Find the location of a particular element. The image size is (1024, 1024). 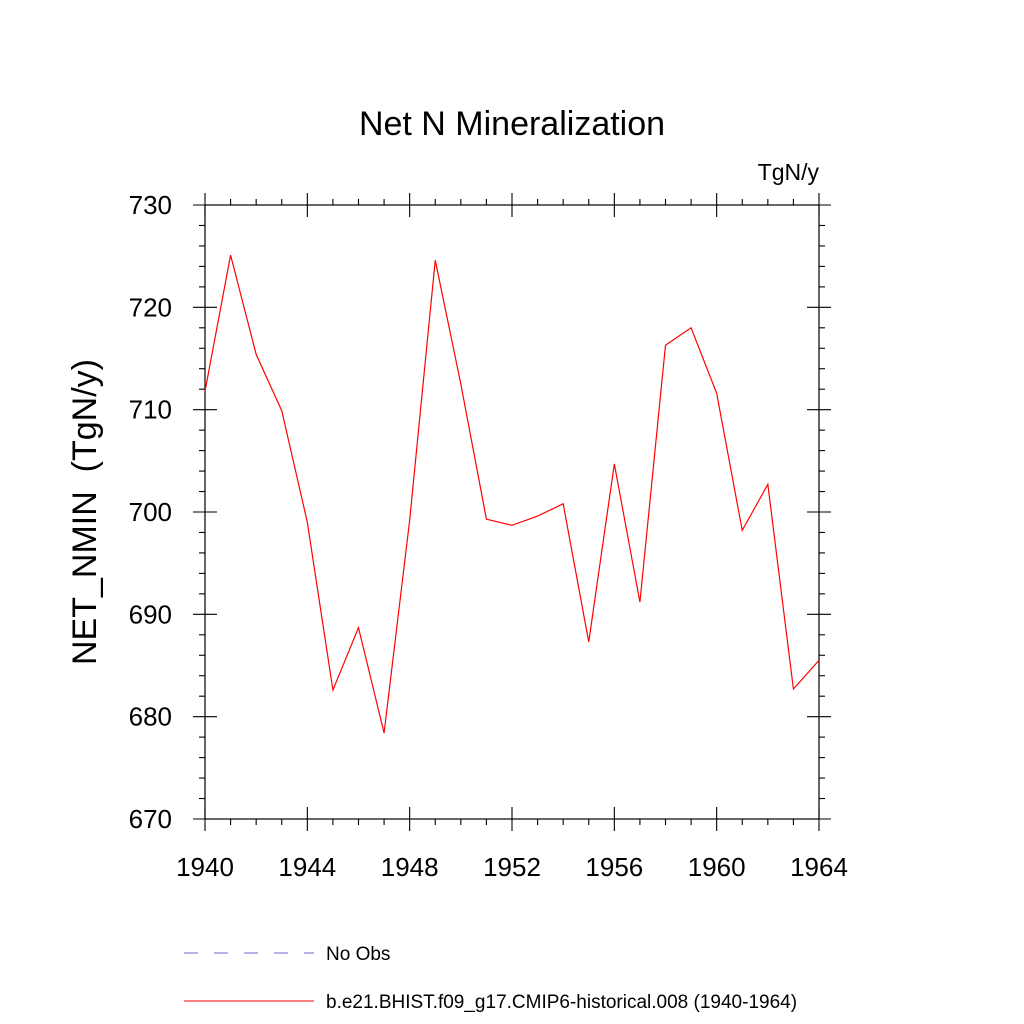

y-tick-label: 690 is located at coordinates (150, 614).